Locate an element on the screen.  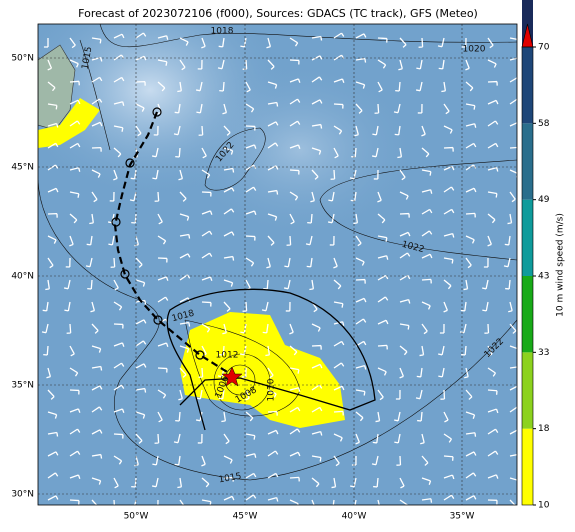
colorbar-segment is located at coordinates (527, 161).